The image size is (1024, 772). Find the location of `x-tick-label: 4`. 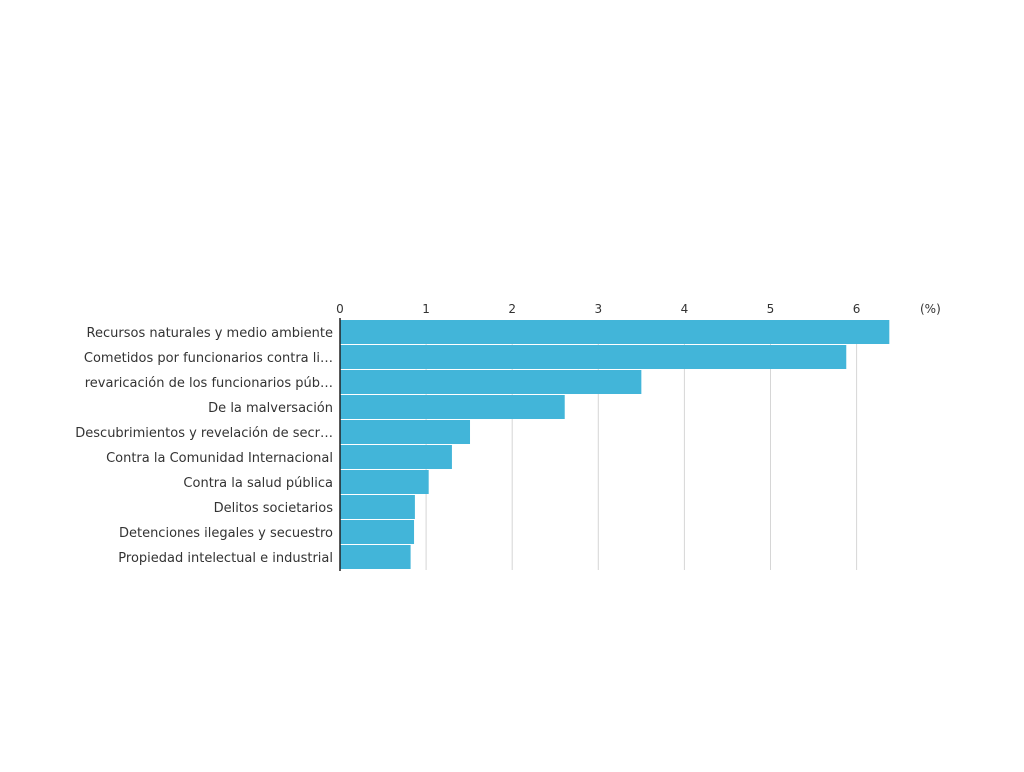

x-tick-label: 4 is located at coordinates (685, 309).